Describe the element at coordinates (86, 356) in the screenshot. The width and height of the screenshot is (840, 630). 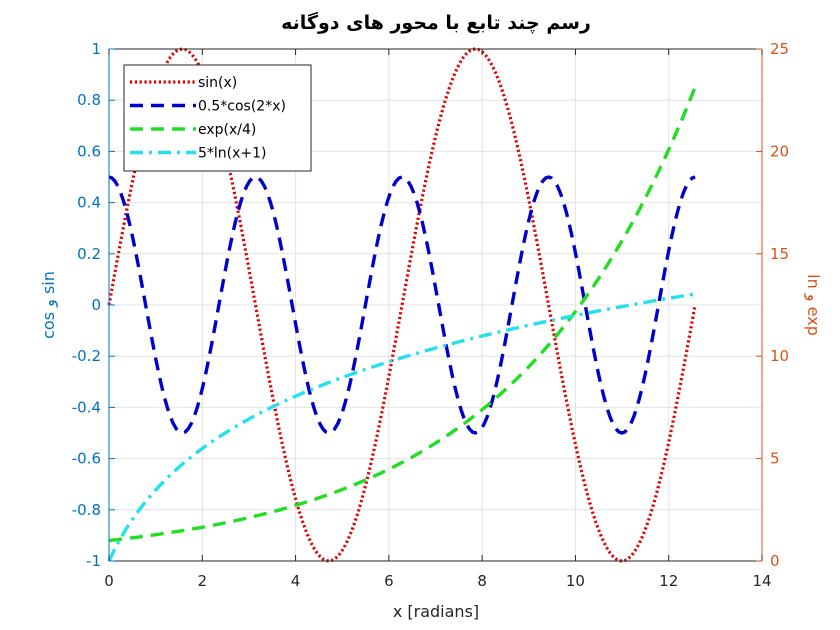
I see `y-left-tick-label: -0.2` at that location.